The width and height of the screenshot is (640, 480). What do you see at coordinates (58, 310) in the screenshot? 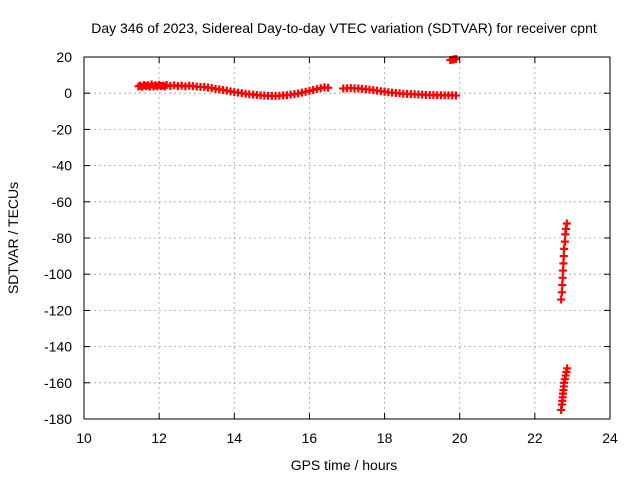
I see `y-tick-label: -120` at bounding box center [58, 310].